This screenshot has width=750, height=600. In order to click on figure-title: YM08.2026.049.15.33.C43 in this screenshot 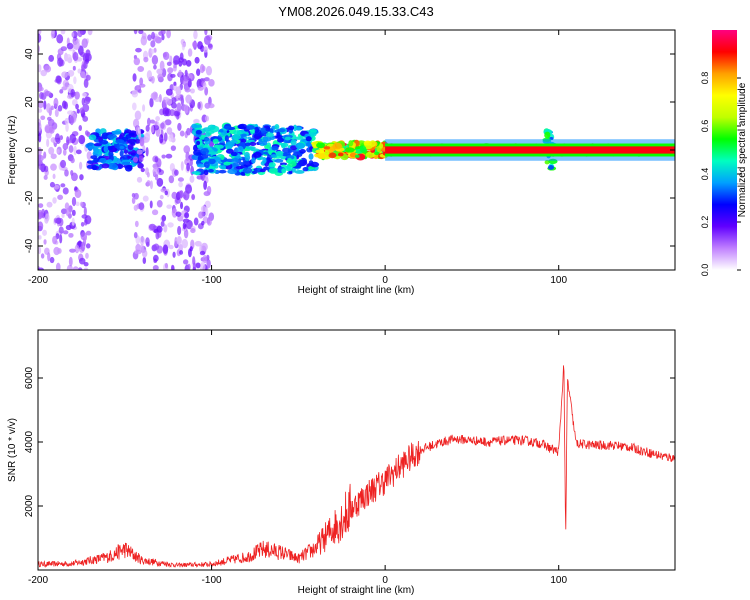, I will do `click(355, 11)`.